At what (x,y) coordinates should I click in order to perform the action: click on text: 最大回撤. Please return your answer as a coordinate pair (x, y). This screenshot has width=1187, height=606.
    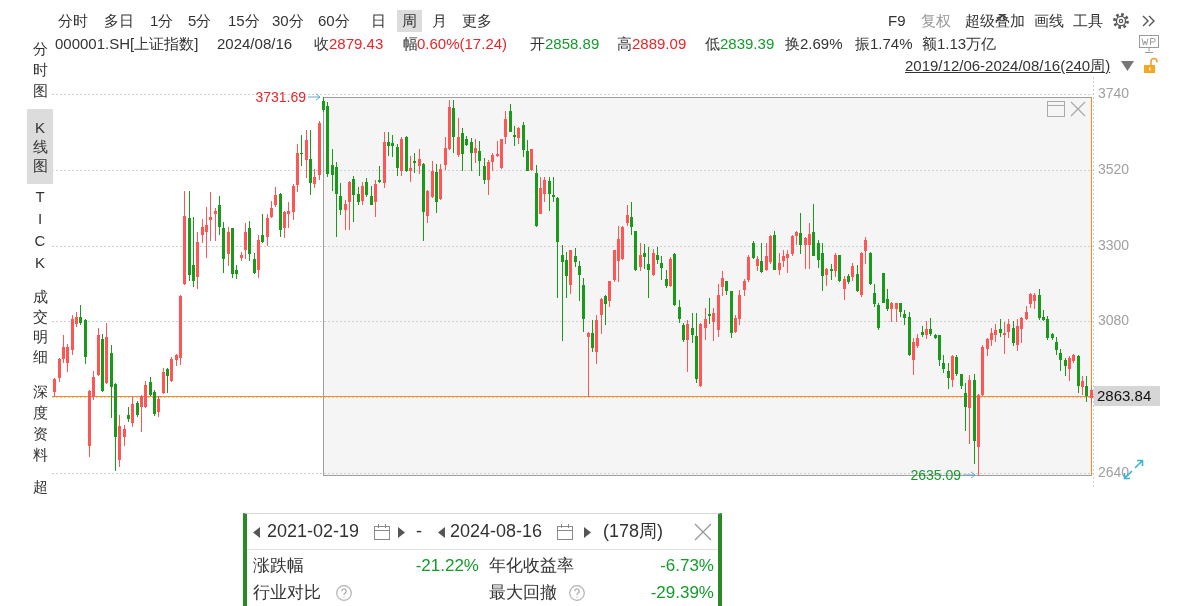
    Looking at the image, I should click on (523, 593).